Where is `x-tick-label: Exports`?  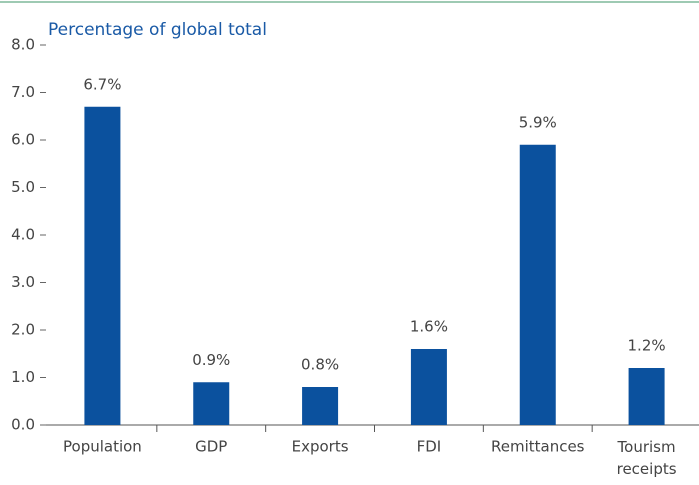 x-tick-label: Exports is located at coordinates (320, 447).